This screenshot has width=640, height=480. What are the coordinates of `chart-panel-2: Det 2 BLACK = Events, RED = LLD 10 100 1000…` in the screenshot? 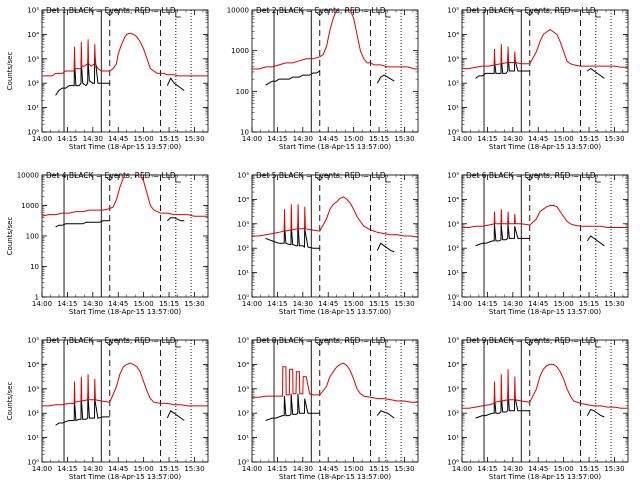 It's located at (323, 78).